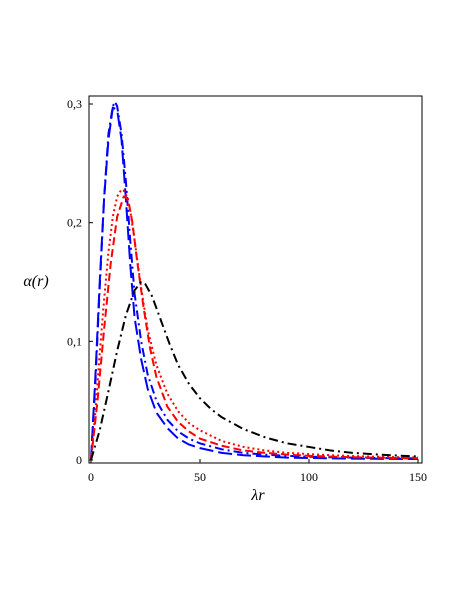  I want to click on x-tick-label: 100, so click(309, 477).